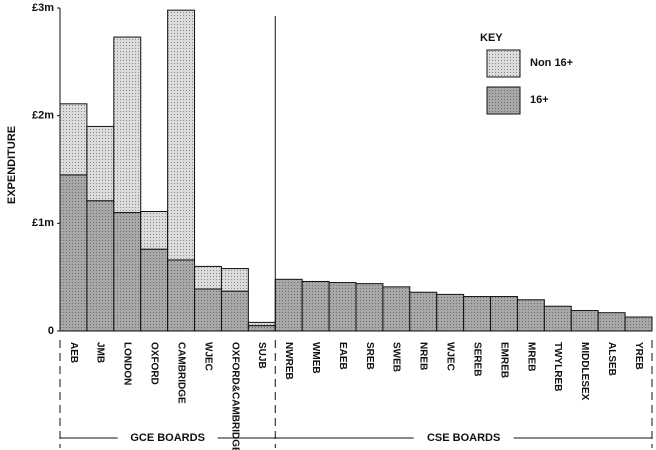 This screenshot has height=450, width=656. What do you see at coordinates (584, 371) in the screenshot?
I see `x-tick-label: MIDDLESEX` at bounding box center [584, 371].